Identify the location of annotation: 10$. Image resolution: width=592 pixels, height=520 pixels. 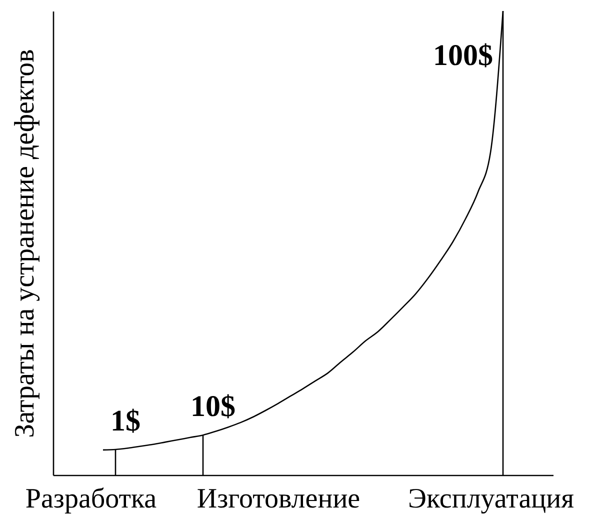
(213, 407).